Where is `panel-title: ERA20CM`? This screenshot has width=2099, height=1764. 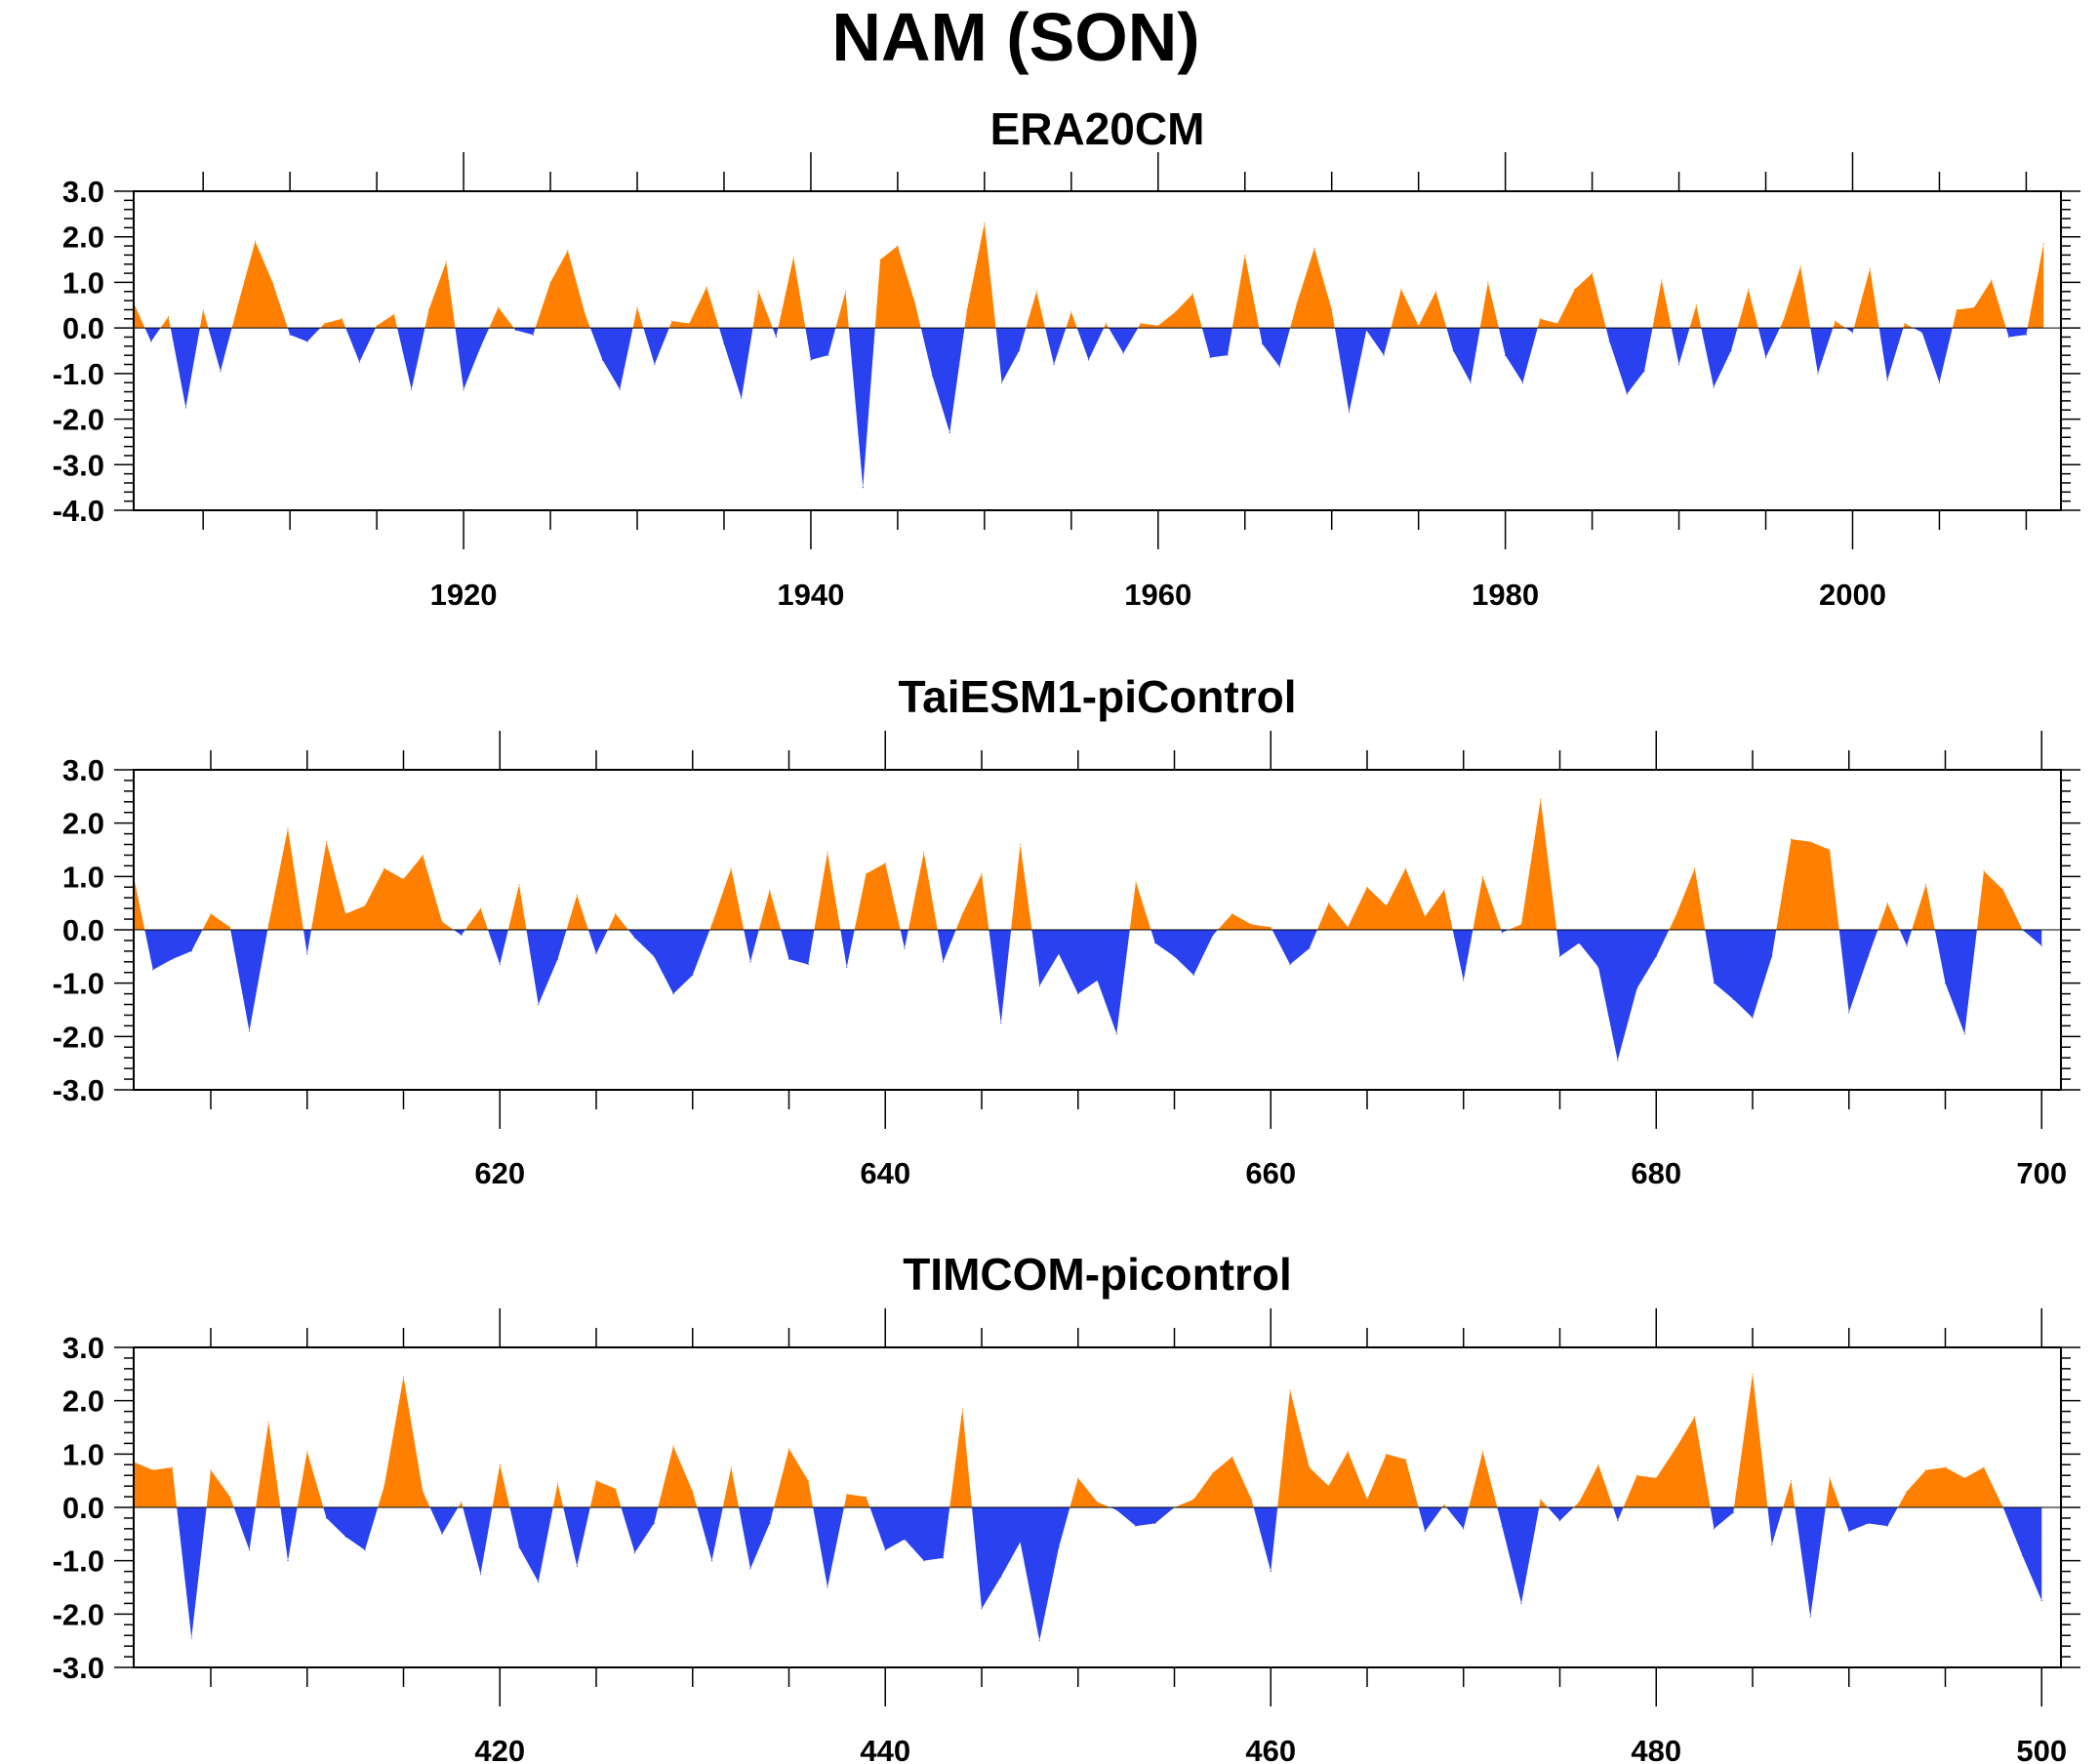
panel-title: ERA20CM is located at coordinates (1097, 128).